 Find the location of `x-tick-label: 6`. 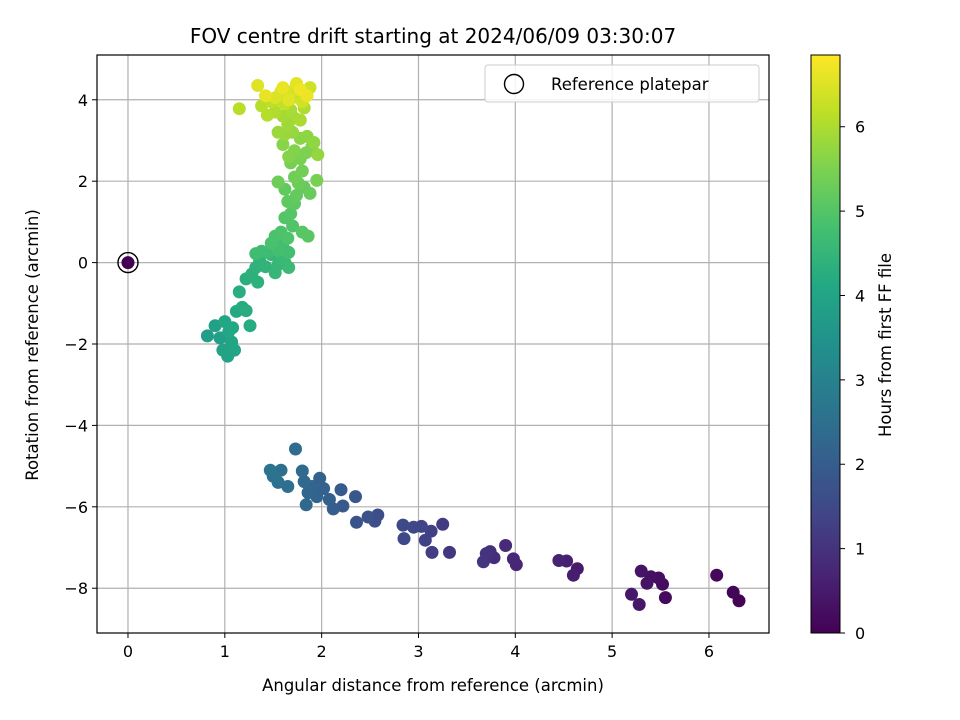

x-tick-label: 6 is located at coordinates (709, 651).